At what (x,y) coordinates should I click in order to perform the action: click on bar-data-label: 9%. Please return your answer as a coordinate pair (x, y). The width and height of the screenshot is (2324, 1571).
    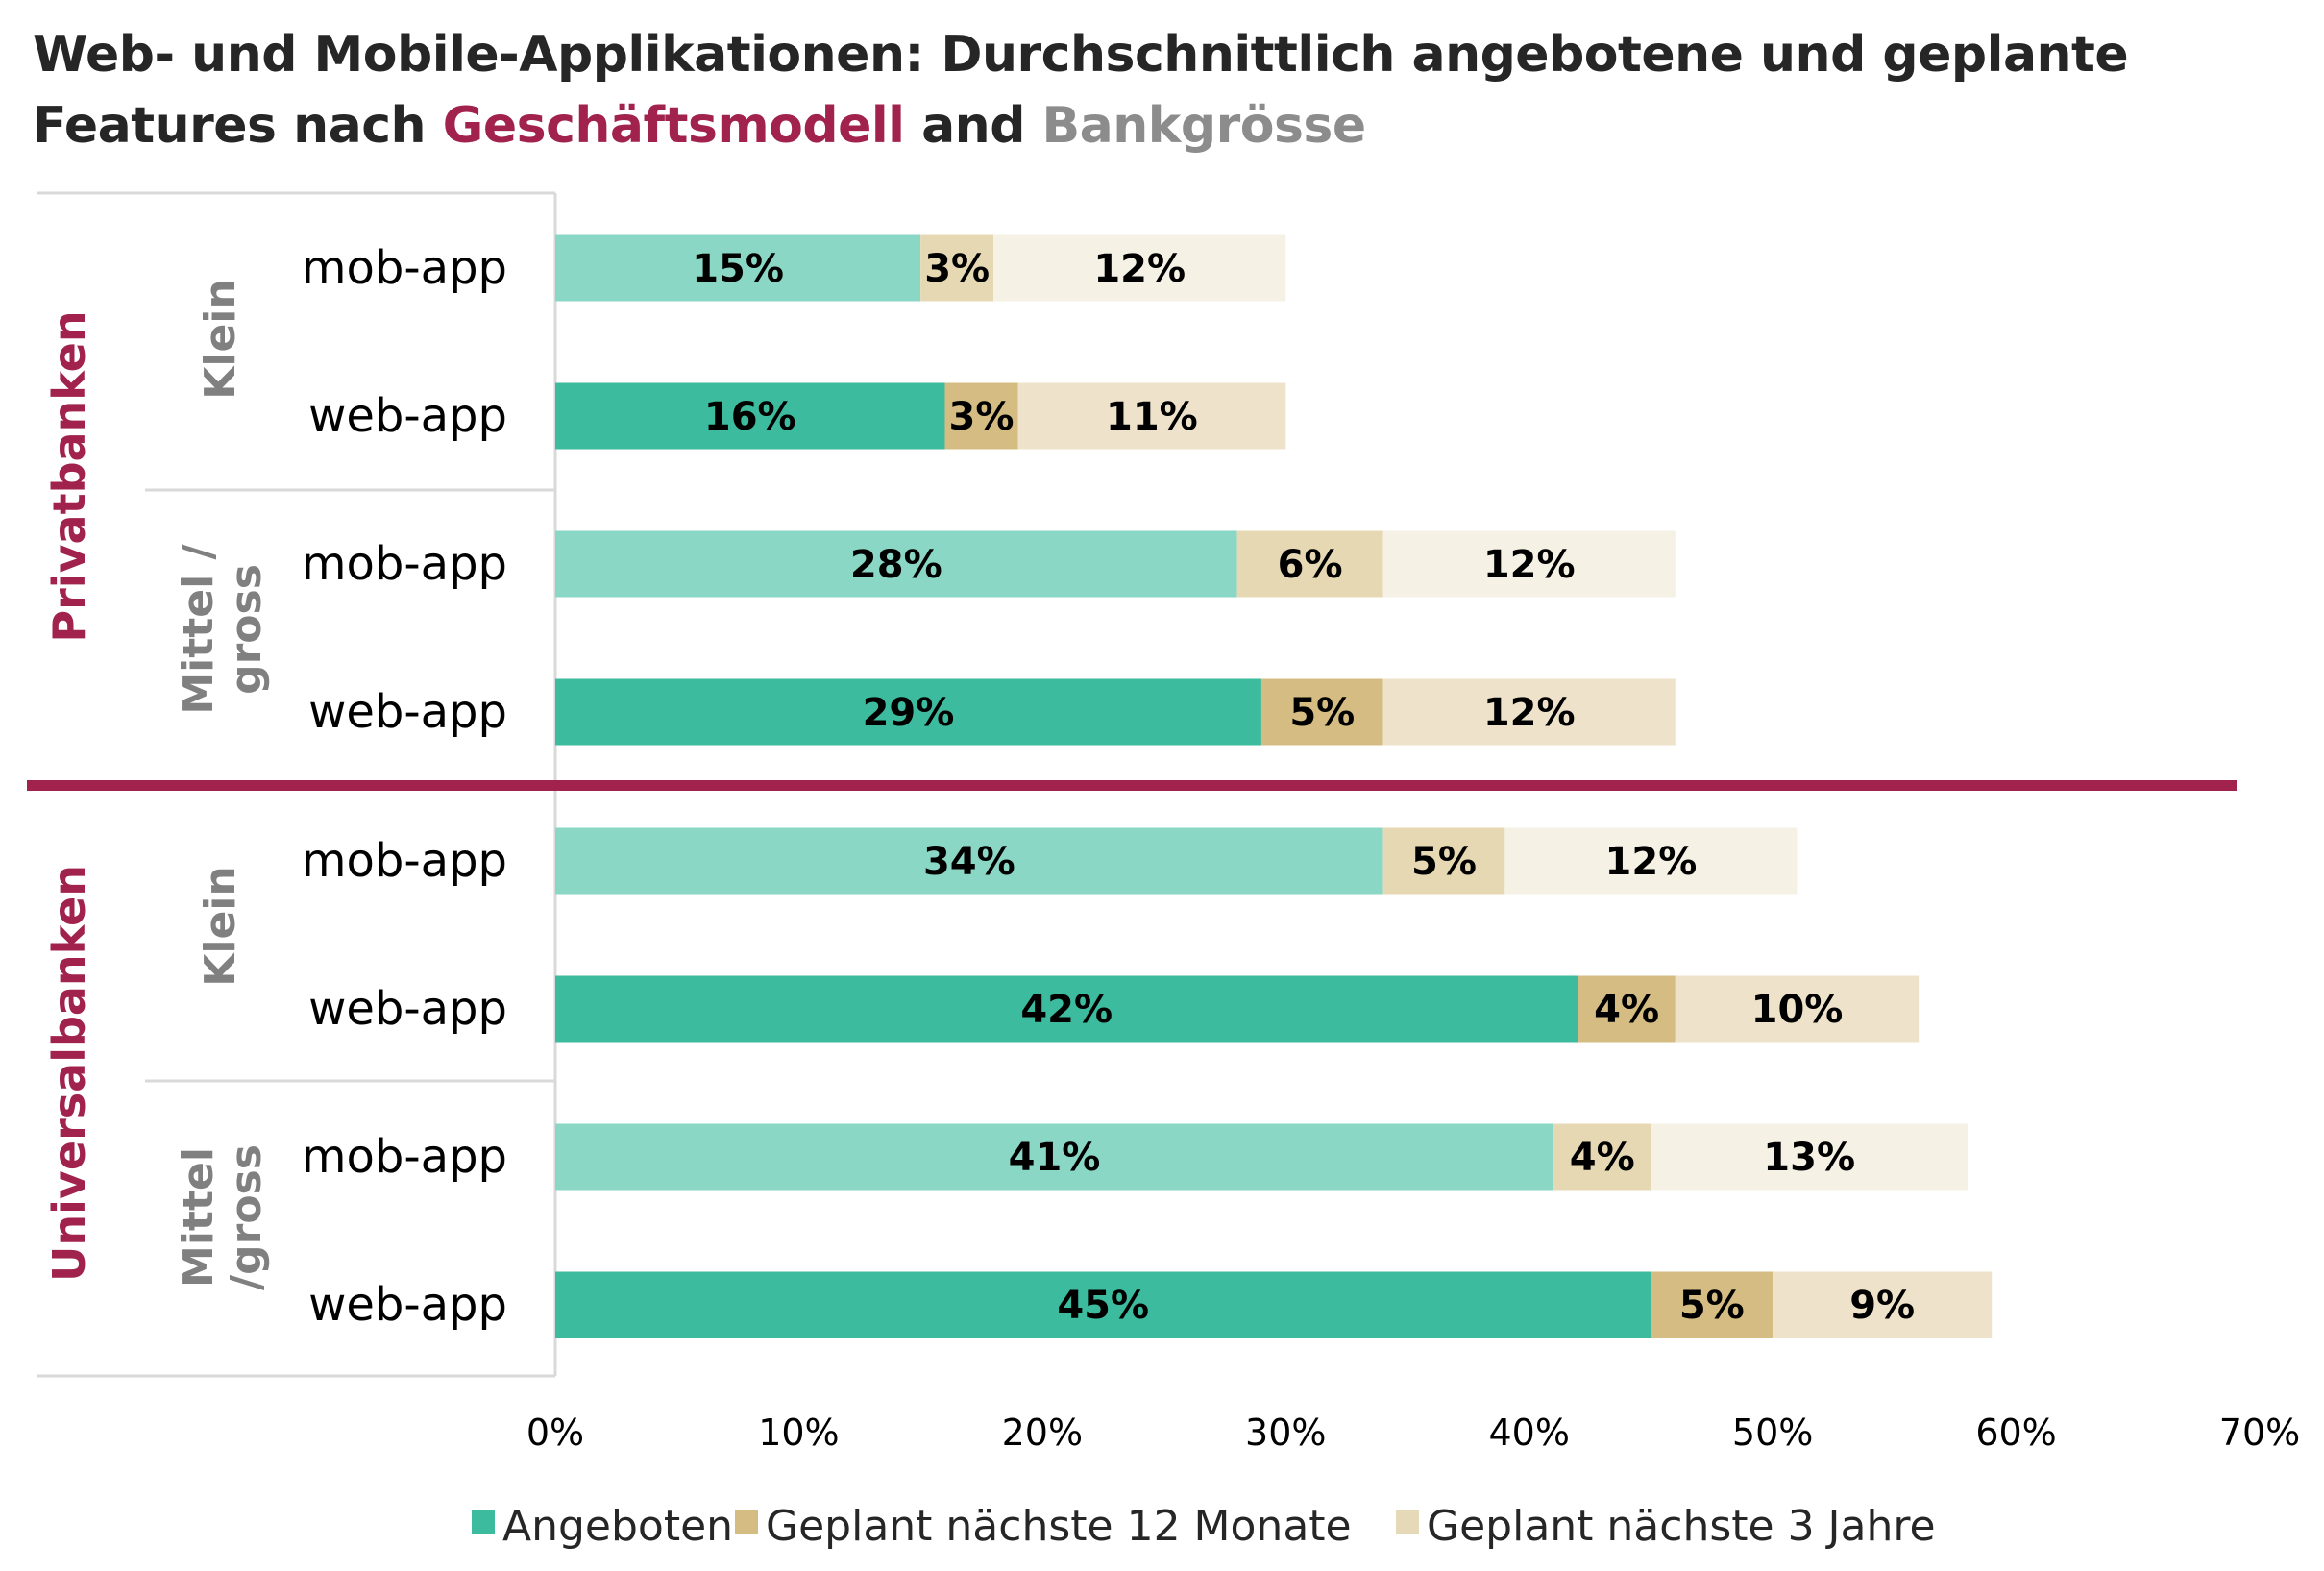
    Looking at the image, I should click on (1882, 1306).